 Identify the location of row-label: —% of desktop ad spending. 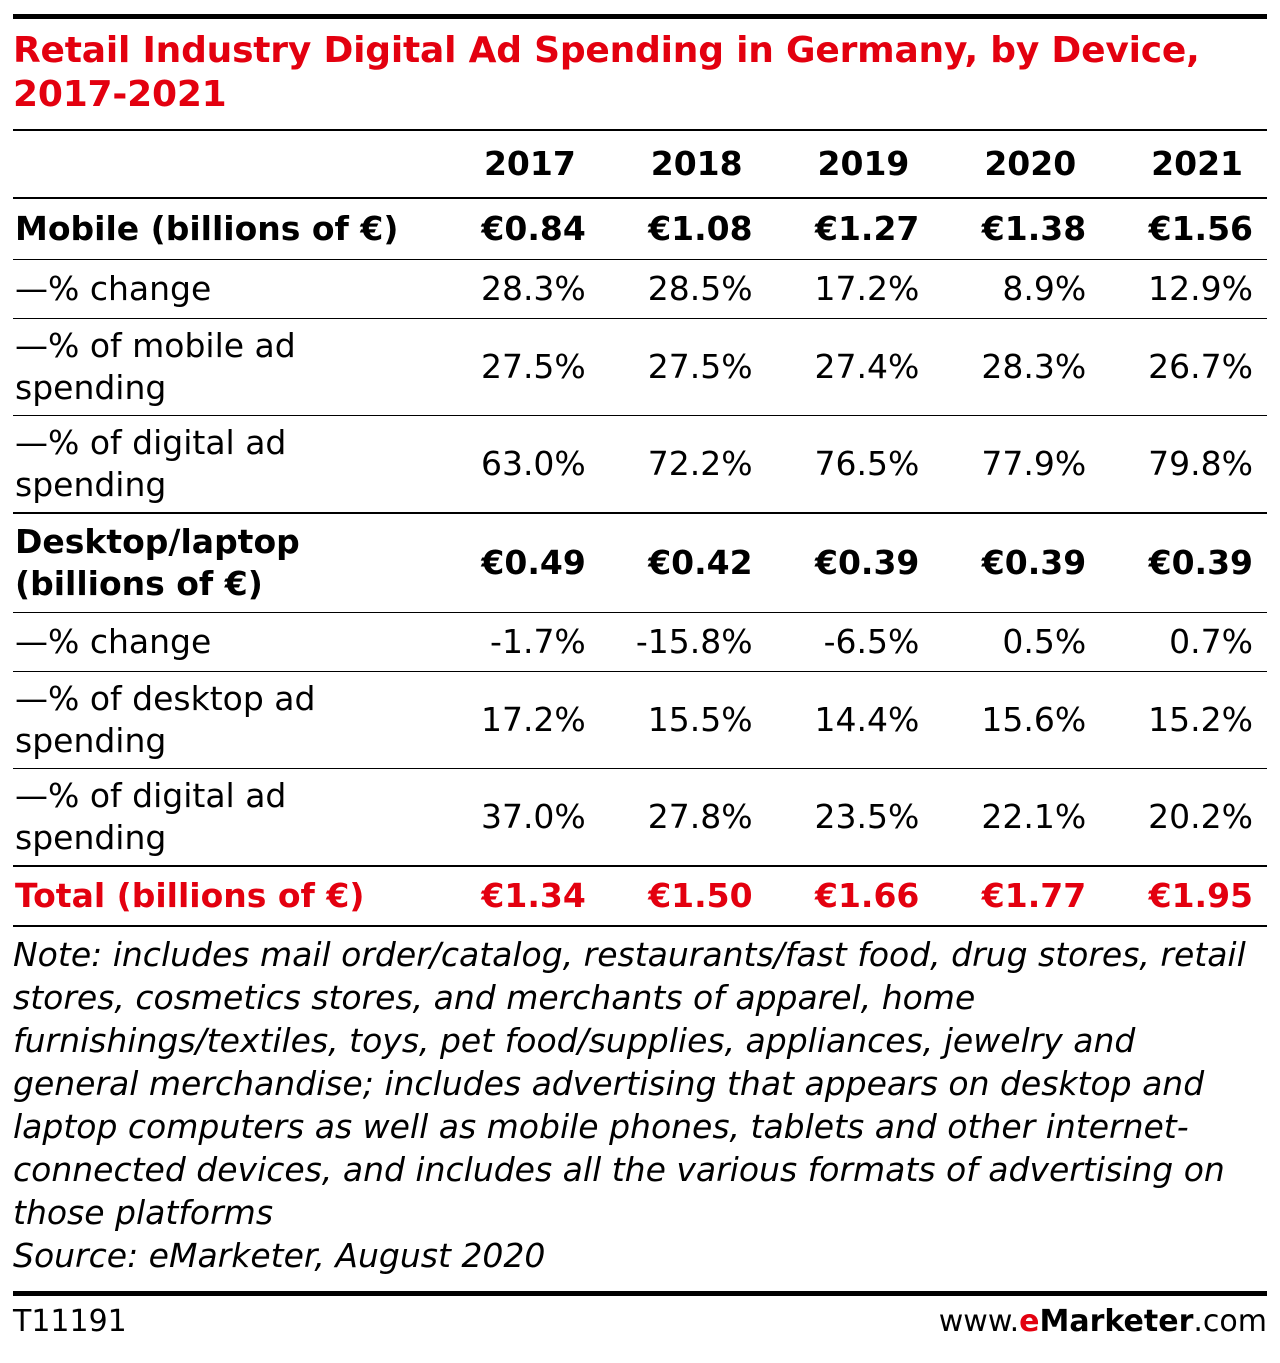
(165, 719).